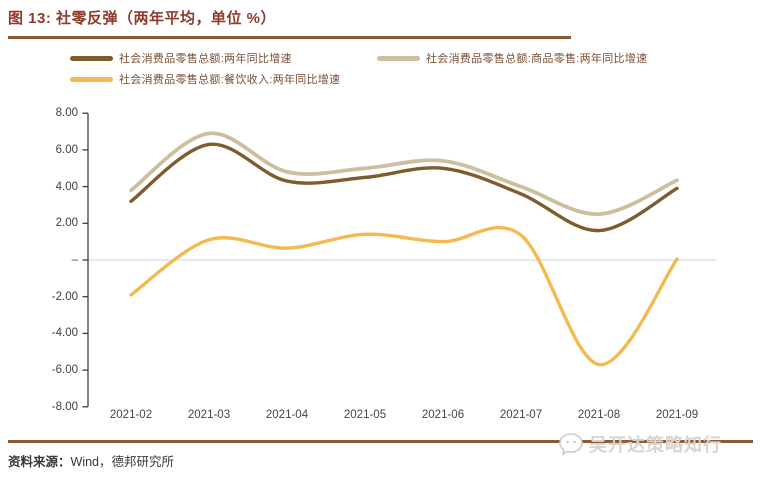 This screenshot has width=761, height=482. Describe the element at coordinates (91, 79) in the screenshot. I see `legend-line-swatch-catering` at that location.